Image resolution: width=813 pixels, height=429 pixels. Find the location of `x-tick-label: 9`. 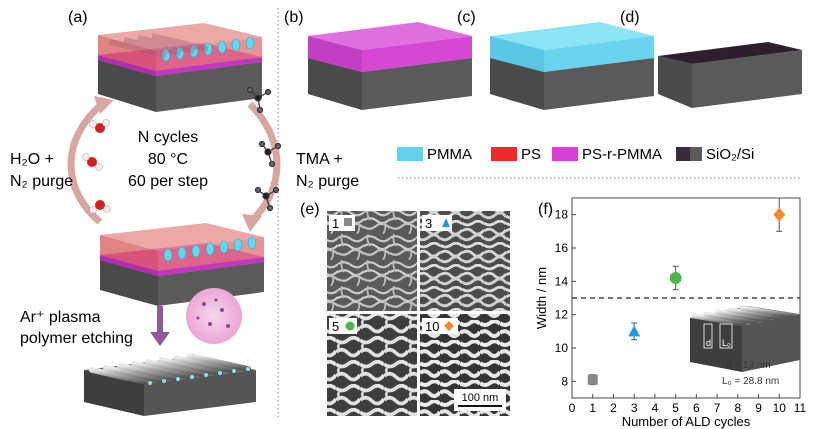

x-tick-label: 9 is located at coordinates (758, 408).